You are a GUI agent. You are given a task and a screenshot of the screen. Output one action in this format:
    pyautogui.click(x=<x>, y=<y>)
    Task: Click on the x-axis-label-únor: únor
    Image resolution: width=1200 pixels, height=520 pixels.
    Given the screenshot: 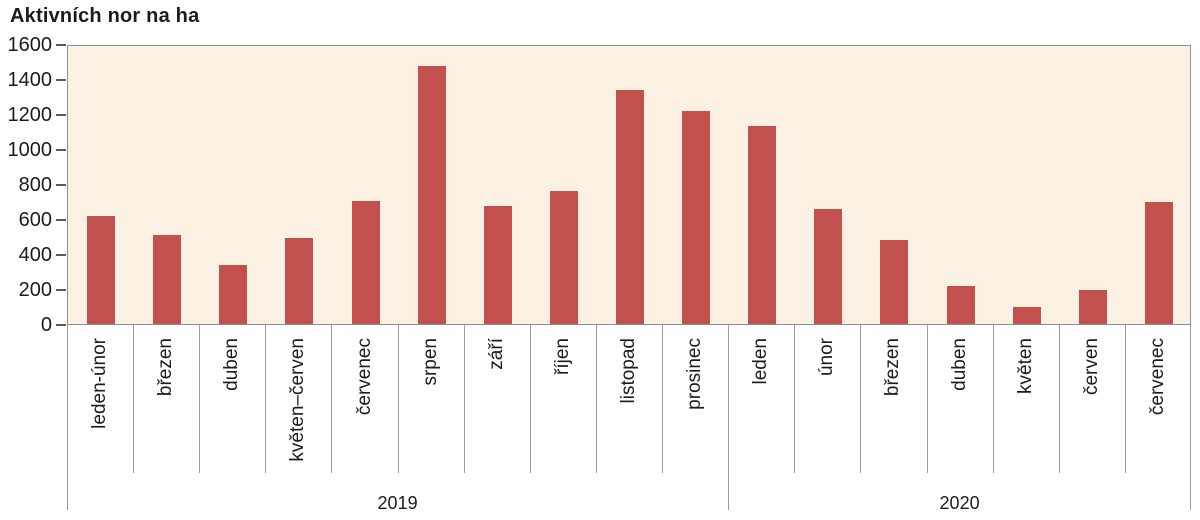 What is the action you would take?
    pyautogui.click(x=827, y=357)
    